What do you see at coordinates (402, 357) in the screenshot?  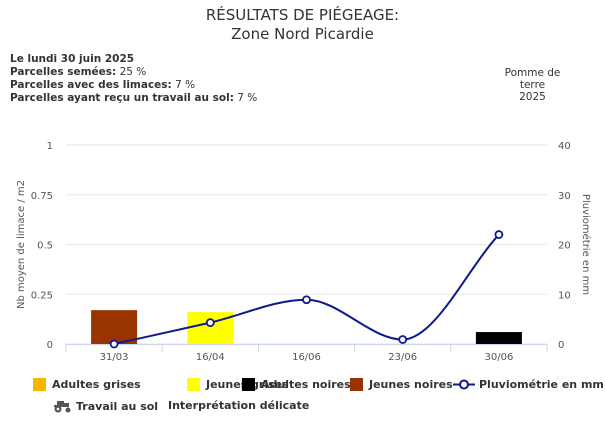 I see `x-tick-label: 23/06` at bounding box center [402, 357].